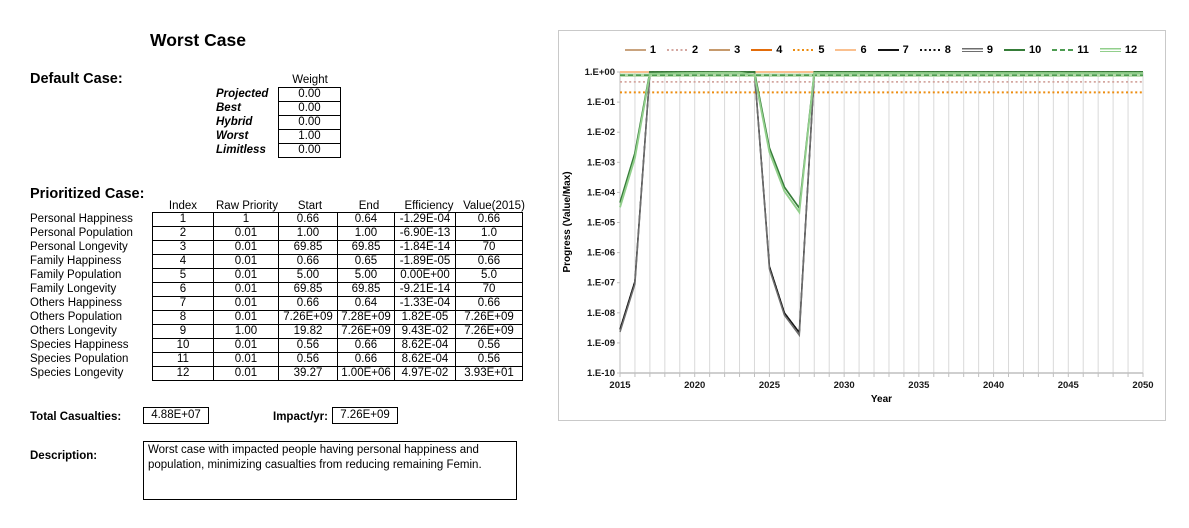  Describe the element at coordinates (425, 331) in the screenshot. I see `cell-efficiency: 9.43E-02` at that location.